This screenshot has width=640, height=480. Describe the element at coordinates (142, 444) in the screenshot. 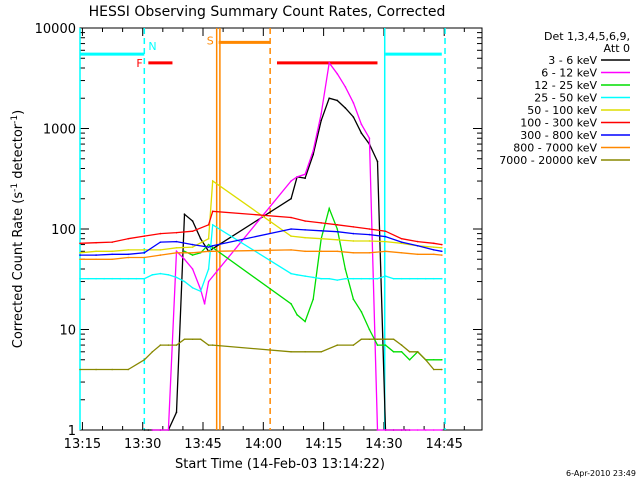

I see `x-tick-label: 13:30` at that location.